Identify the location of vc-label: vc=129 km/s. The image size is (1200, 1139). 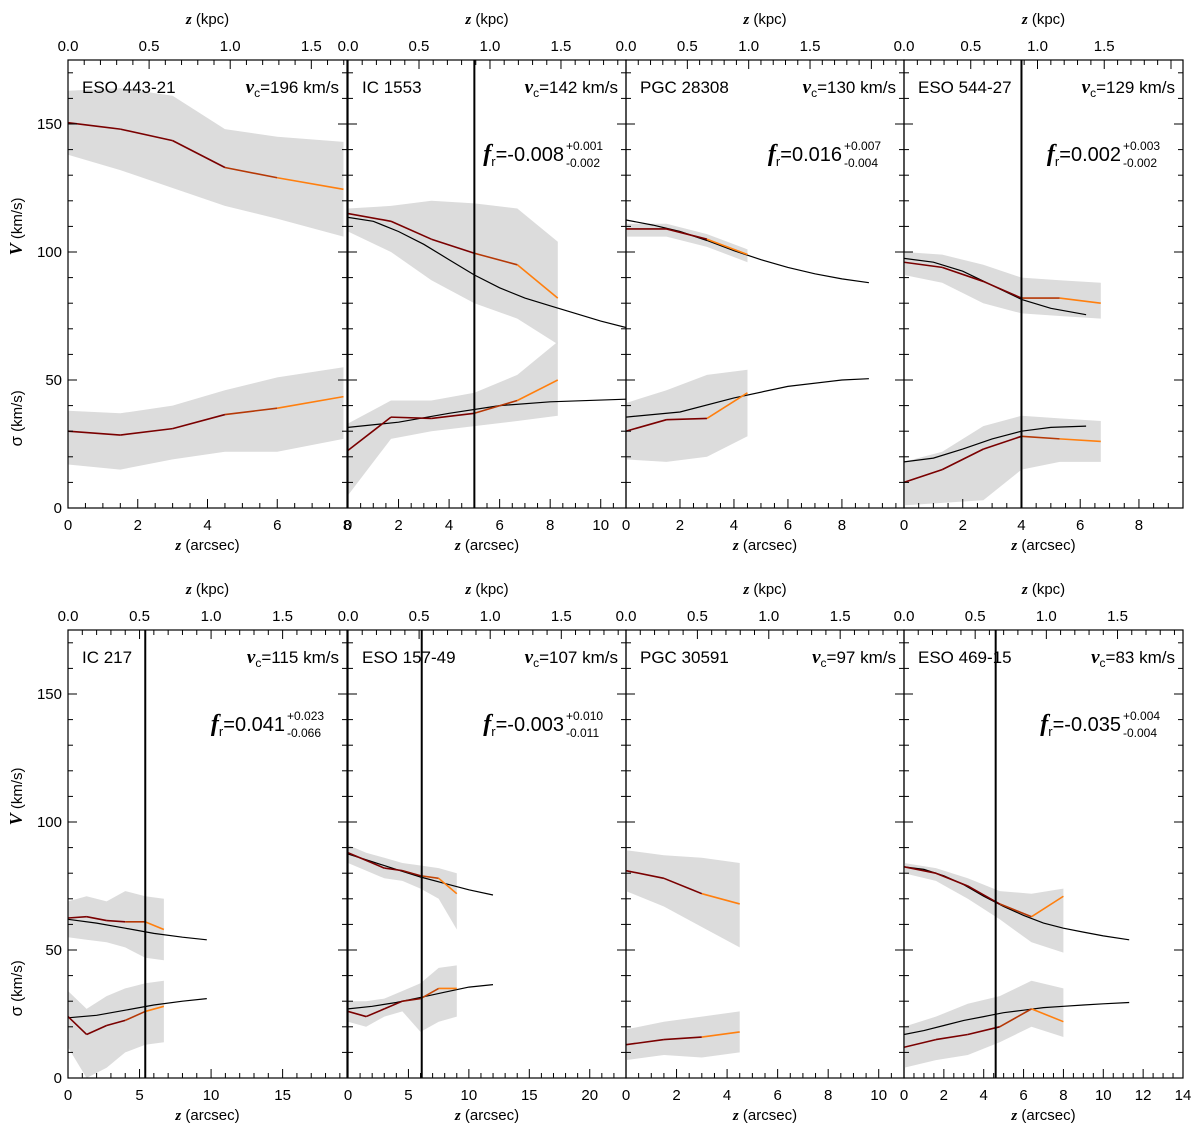
(1128, 88).